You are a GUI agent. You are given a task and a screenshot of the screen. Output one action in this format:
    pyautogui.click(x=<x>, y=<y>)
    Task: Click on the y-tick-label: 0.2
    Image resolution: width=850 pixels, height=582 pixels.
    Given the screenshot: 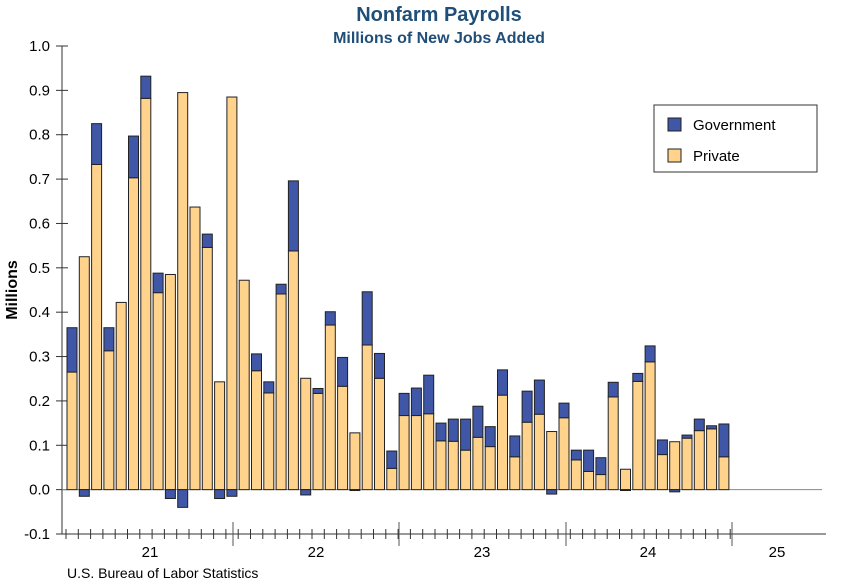 What is the action you would take?
    pyautogui.click(x=39, y=401)
    